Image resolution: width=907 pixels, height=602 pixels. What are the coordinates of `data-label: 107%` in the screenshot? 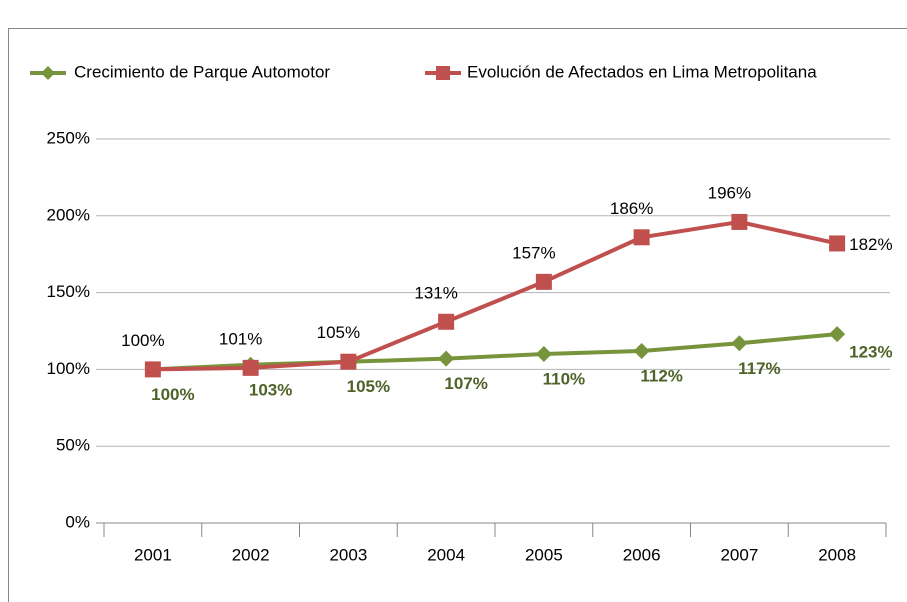 It's located at (465, 383).